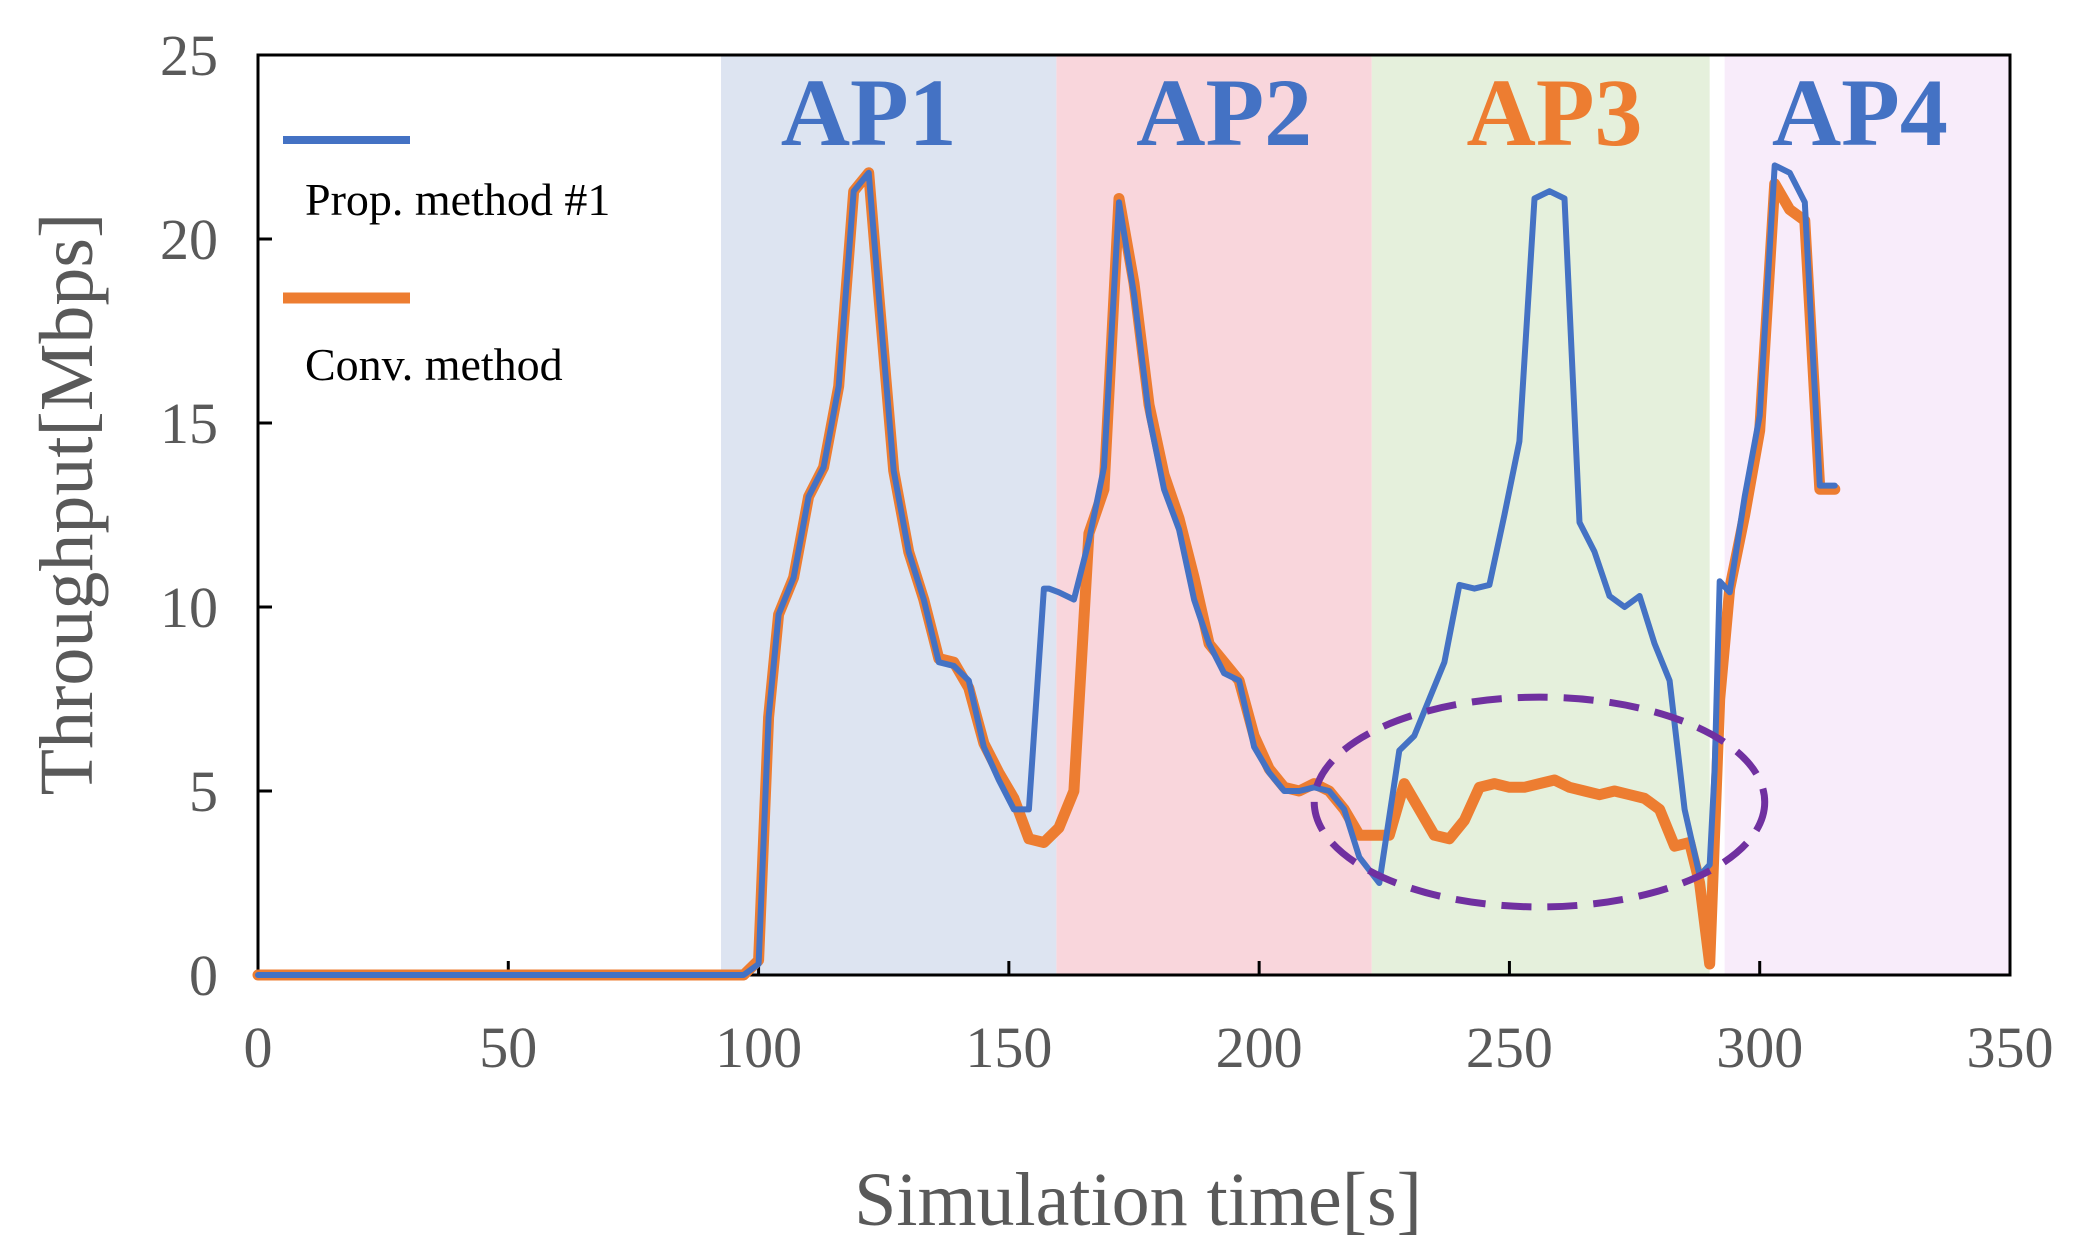  I want to click on legend-label-conv-method: Conv. method, so click(434, 364).